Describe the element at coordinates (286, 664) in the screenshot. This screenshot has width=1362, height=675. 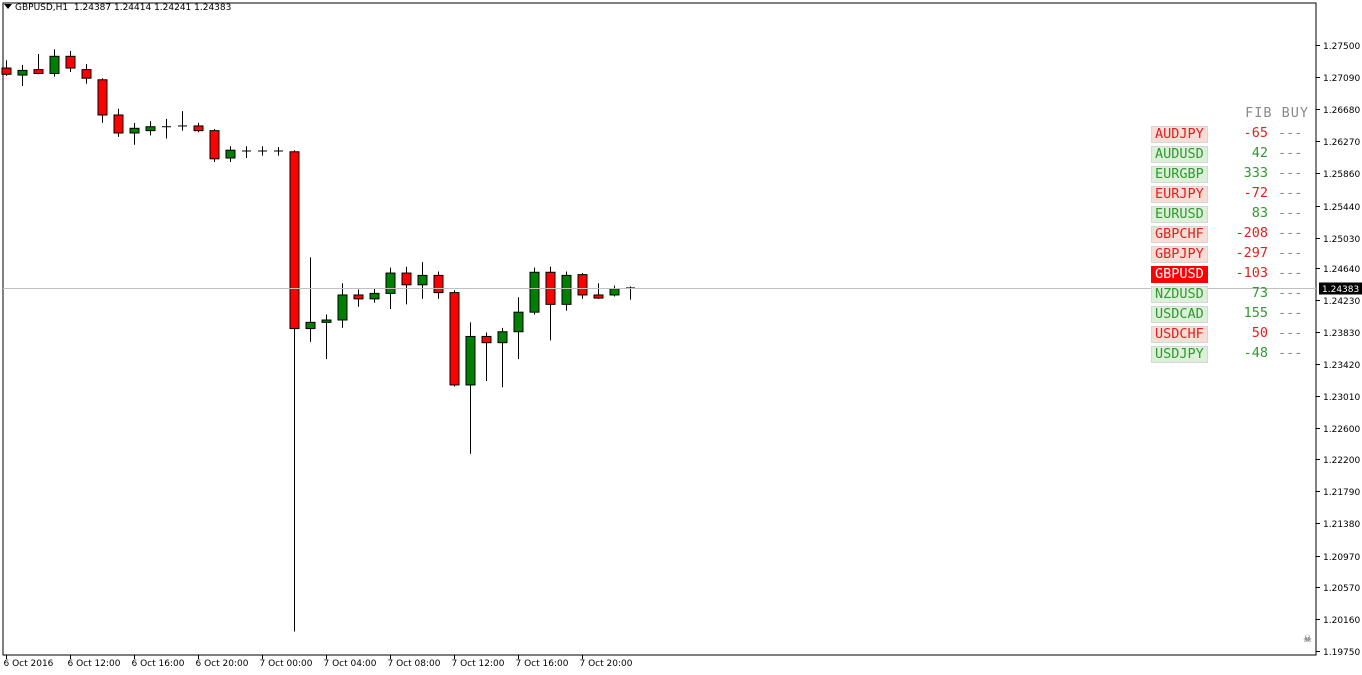
I see `x-tick-label: 7 Oct 00:00` at that location.